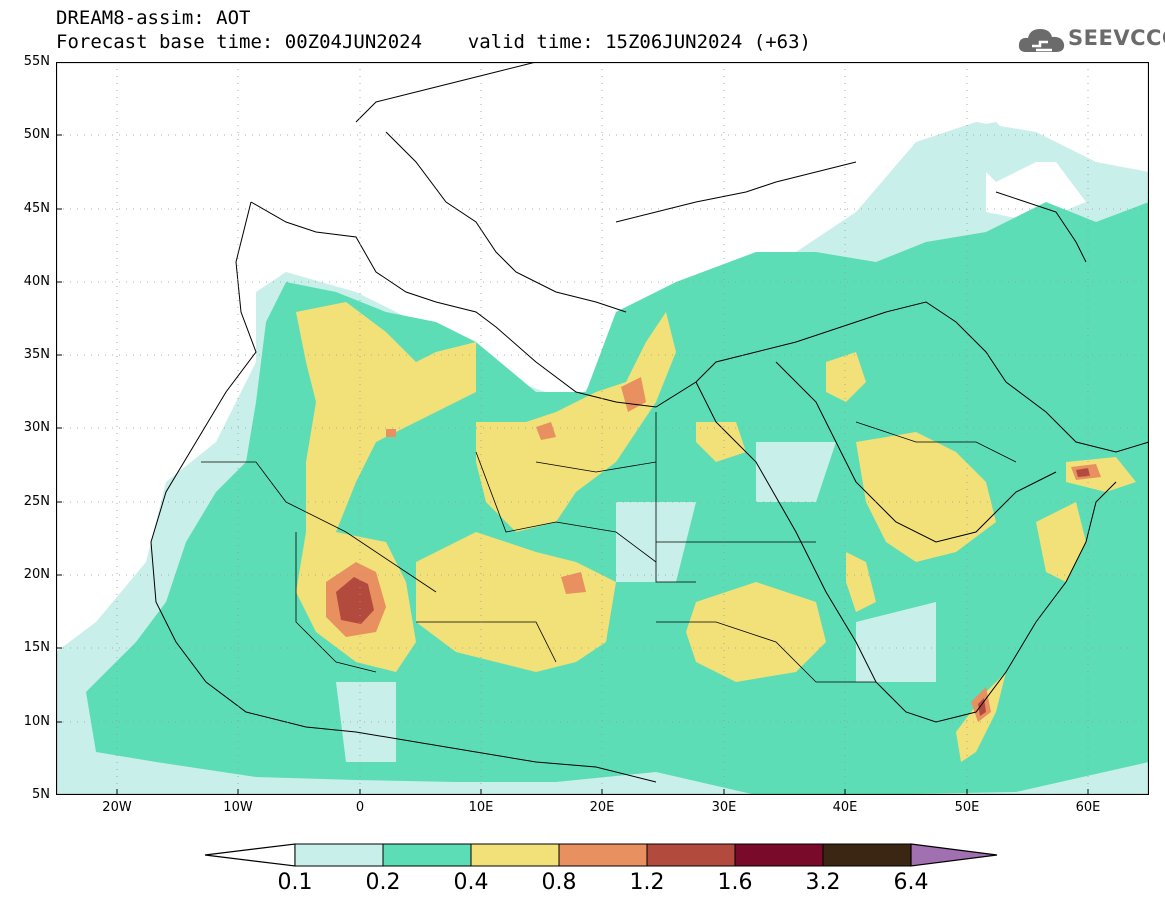 Image resolution: width=1165 pixels, height=905 pixels. I want to click on seevccc-logo: SEEVCCC, so click(1091, 41).